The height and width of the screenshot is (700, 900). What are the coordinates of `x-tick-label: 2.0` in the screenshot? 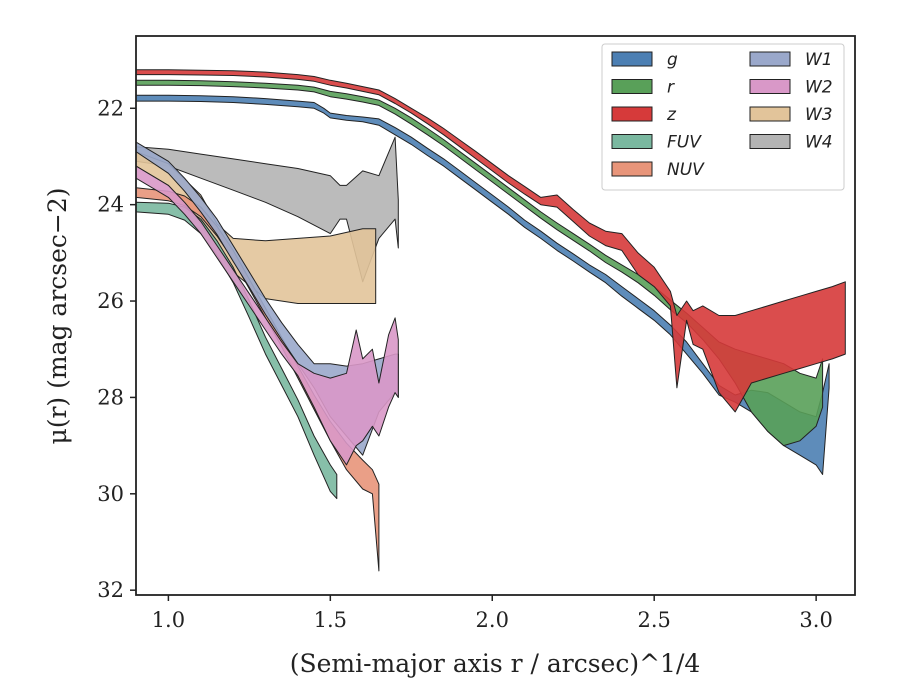 It's located at (492, 620).